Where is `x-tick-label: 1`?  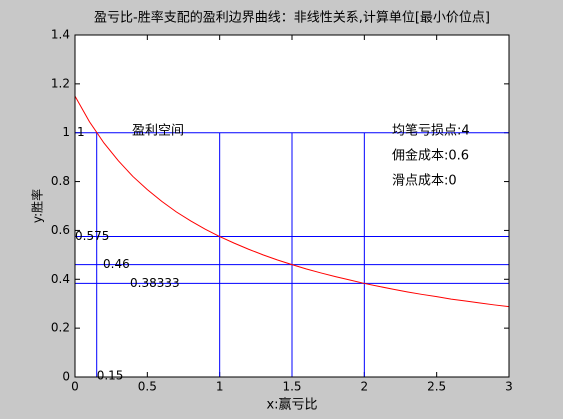
x-tick-label: 1 is located at coordinates (220, 387).